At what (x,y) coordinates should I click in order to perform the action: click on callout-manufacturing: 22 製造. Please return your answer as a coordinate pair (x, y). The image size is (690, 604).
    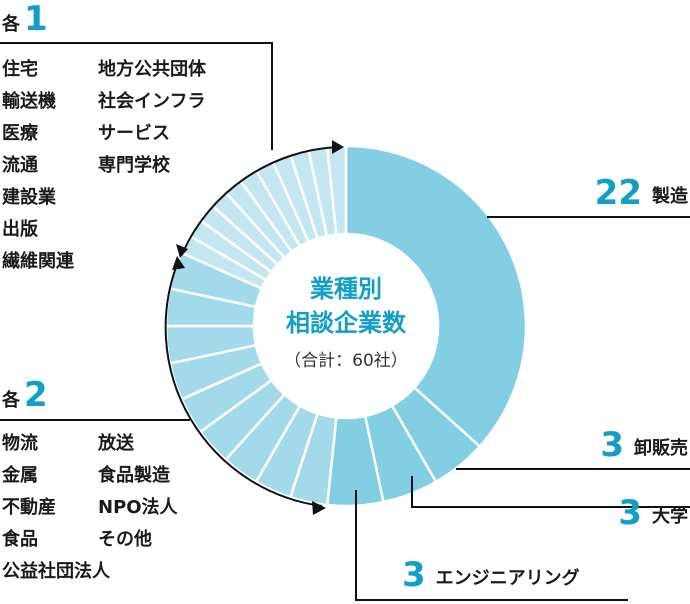
    Looking at the image, I should click on (641, 193).